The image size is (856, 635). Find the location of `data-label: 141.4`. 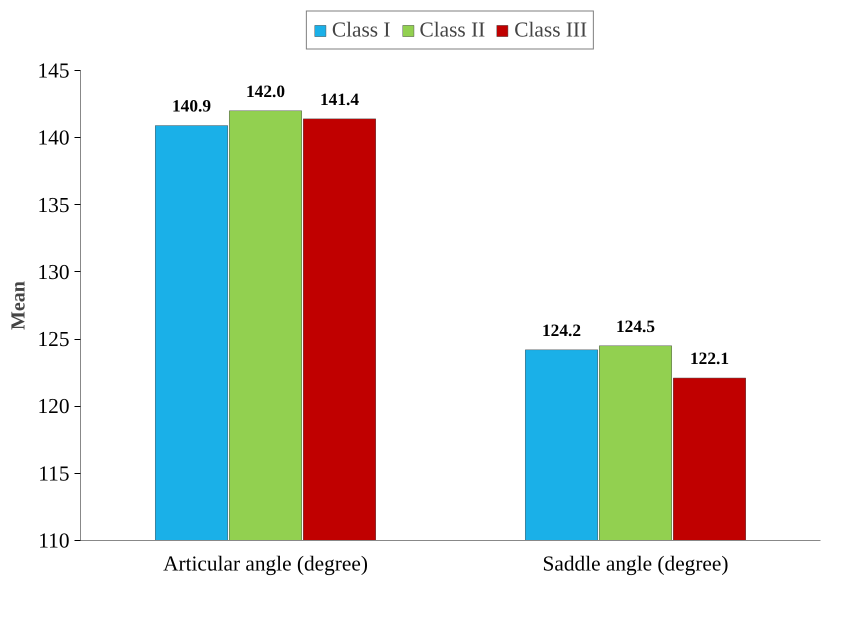

data-label: 141.4 is located at coordinates (340, 99).